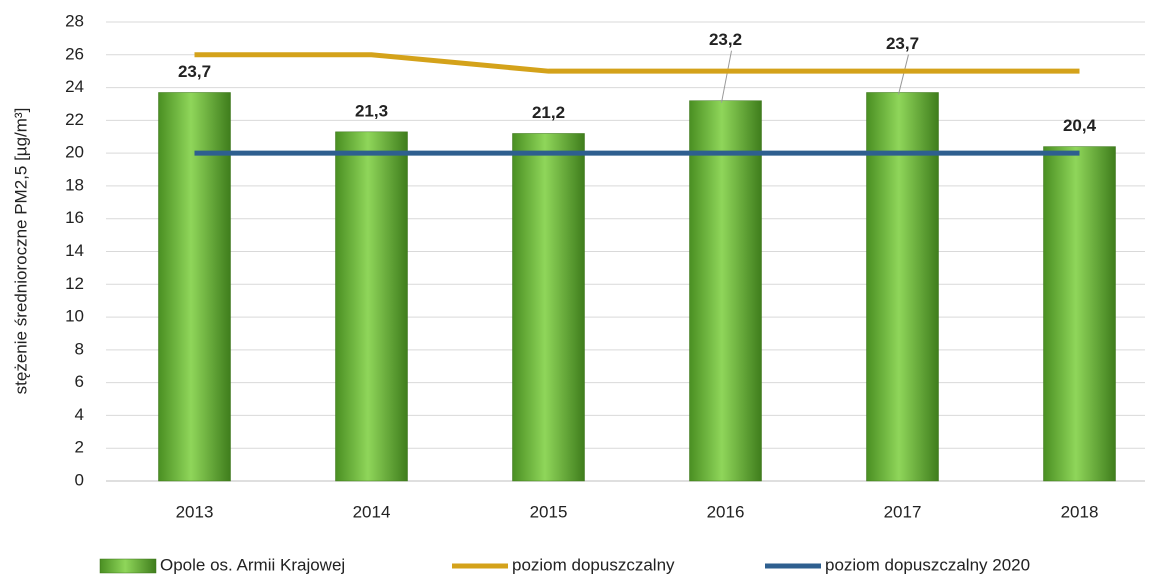 The width and height of the screenshot is (1152, 576). What do you see at coordinates (79, 348) in the screenshot?
I see `y-tick-label: 8` at bounding box center [79, 348].